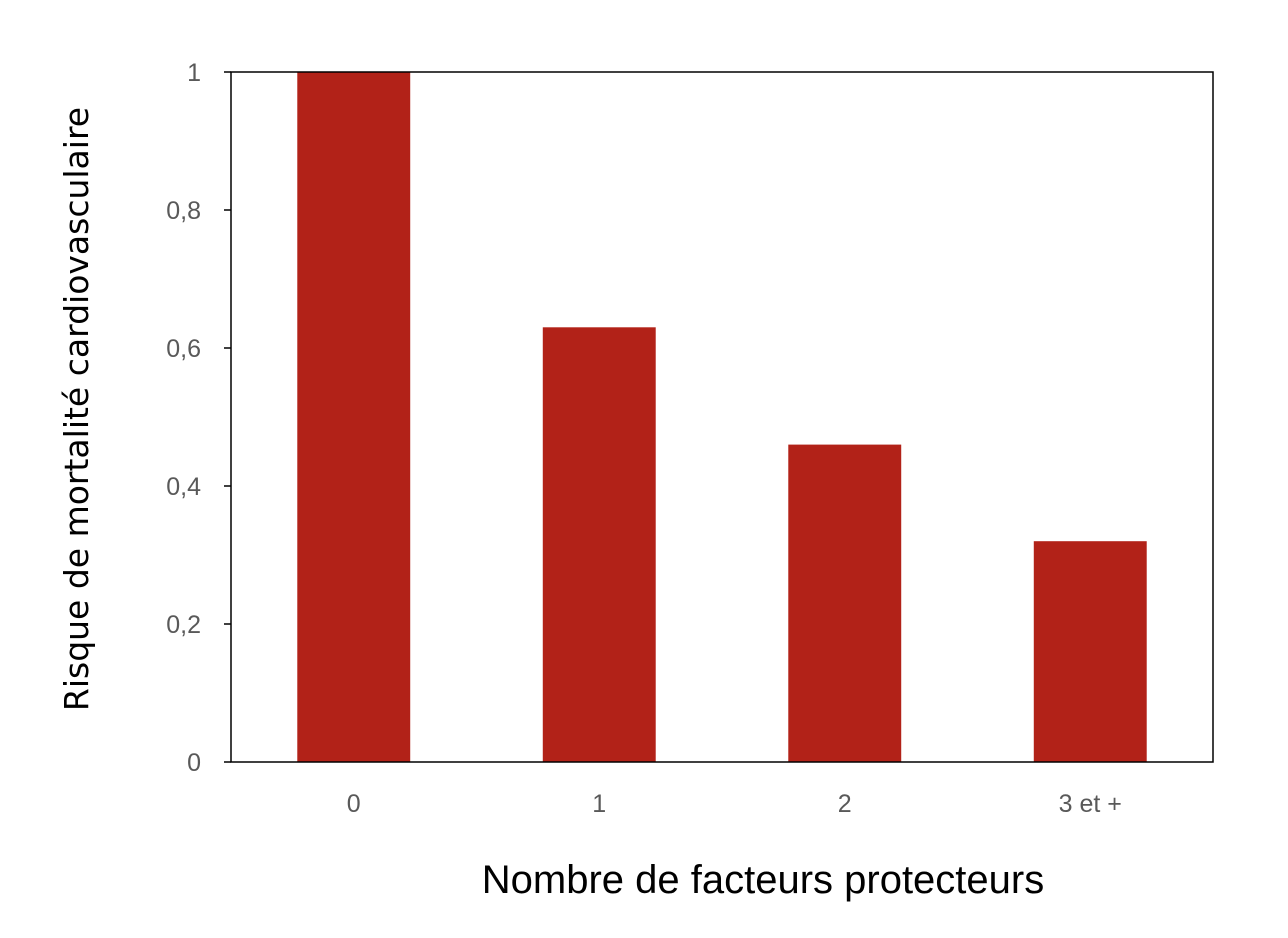 This screenshot has height=938, width=1288. Describe the element at coordinates (845, 804) in the screenshot. I see `x-tick-label: 2` at that location.